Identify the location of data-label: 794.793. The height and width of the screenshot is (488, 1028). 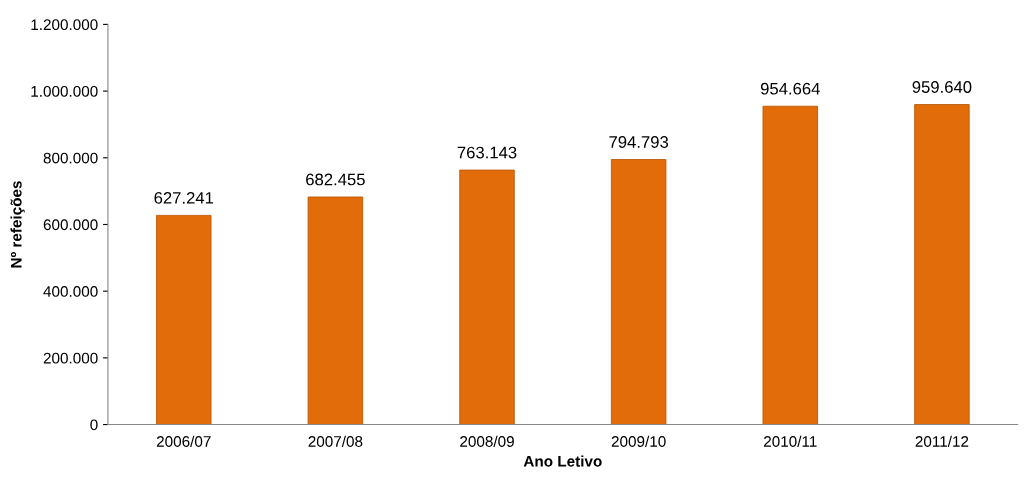
(639, 142).